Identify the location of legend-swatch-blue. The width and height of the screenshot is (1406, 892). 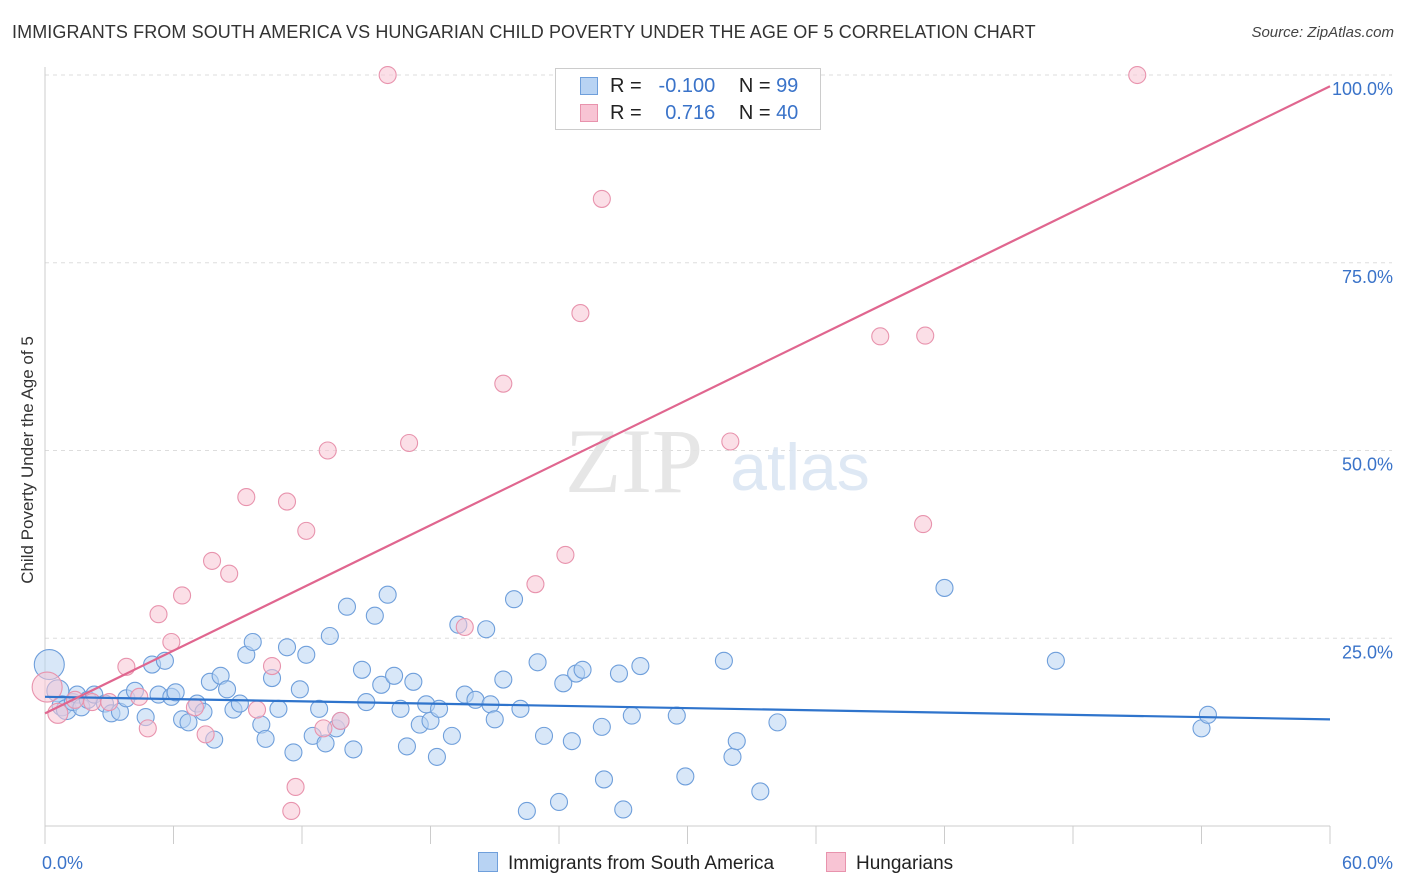
(589, 86).